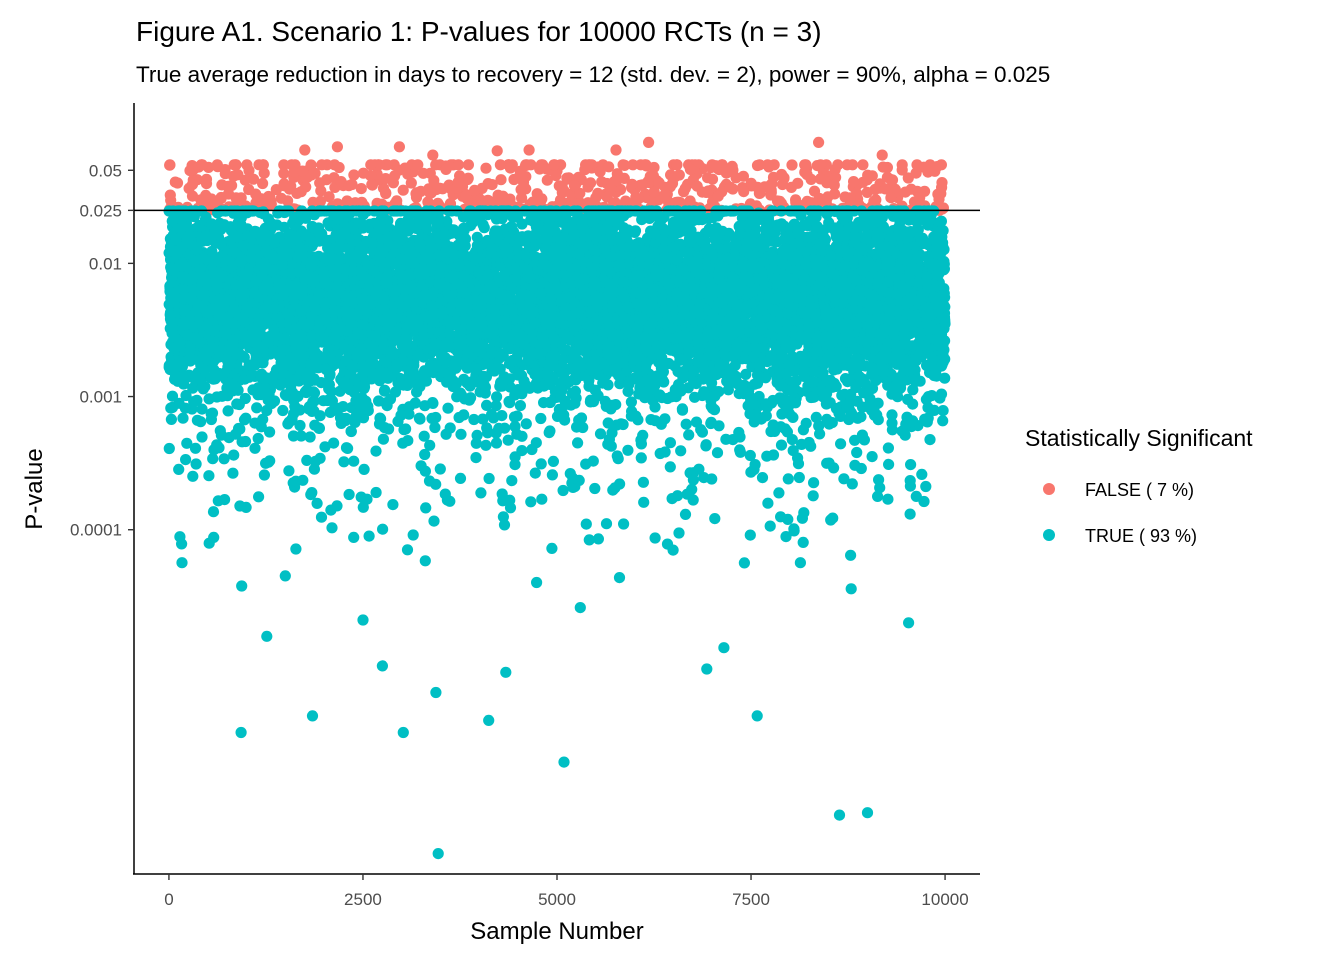 This screenshot has width=1344, height=960. I want to click on series-false-points, so click(557, 176).